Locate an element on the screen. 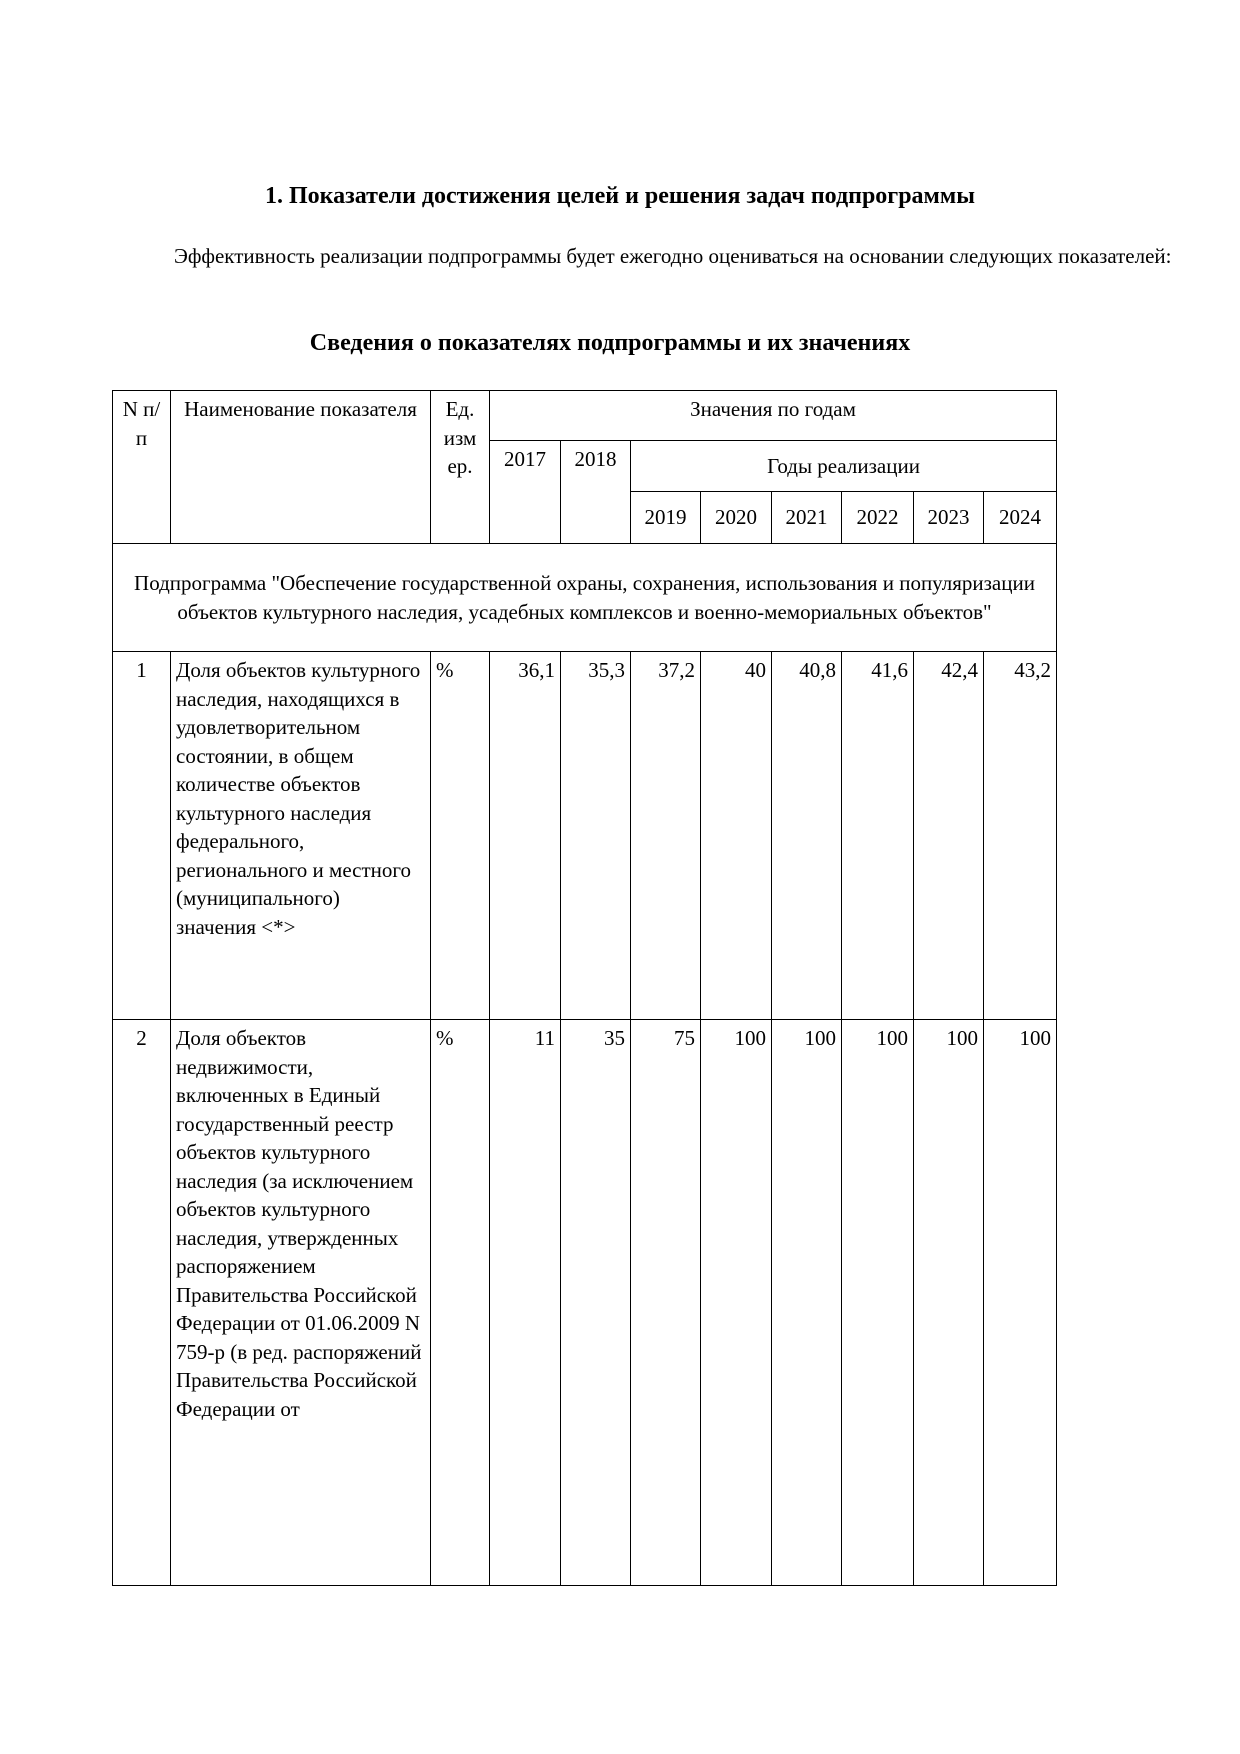  header-year: 2018 is located at coordinates (595, 492).